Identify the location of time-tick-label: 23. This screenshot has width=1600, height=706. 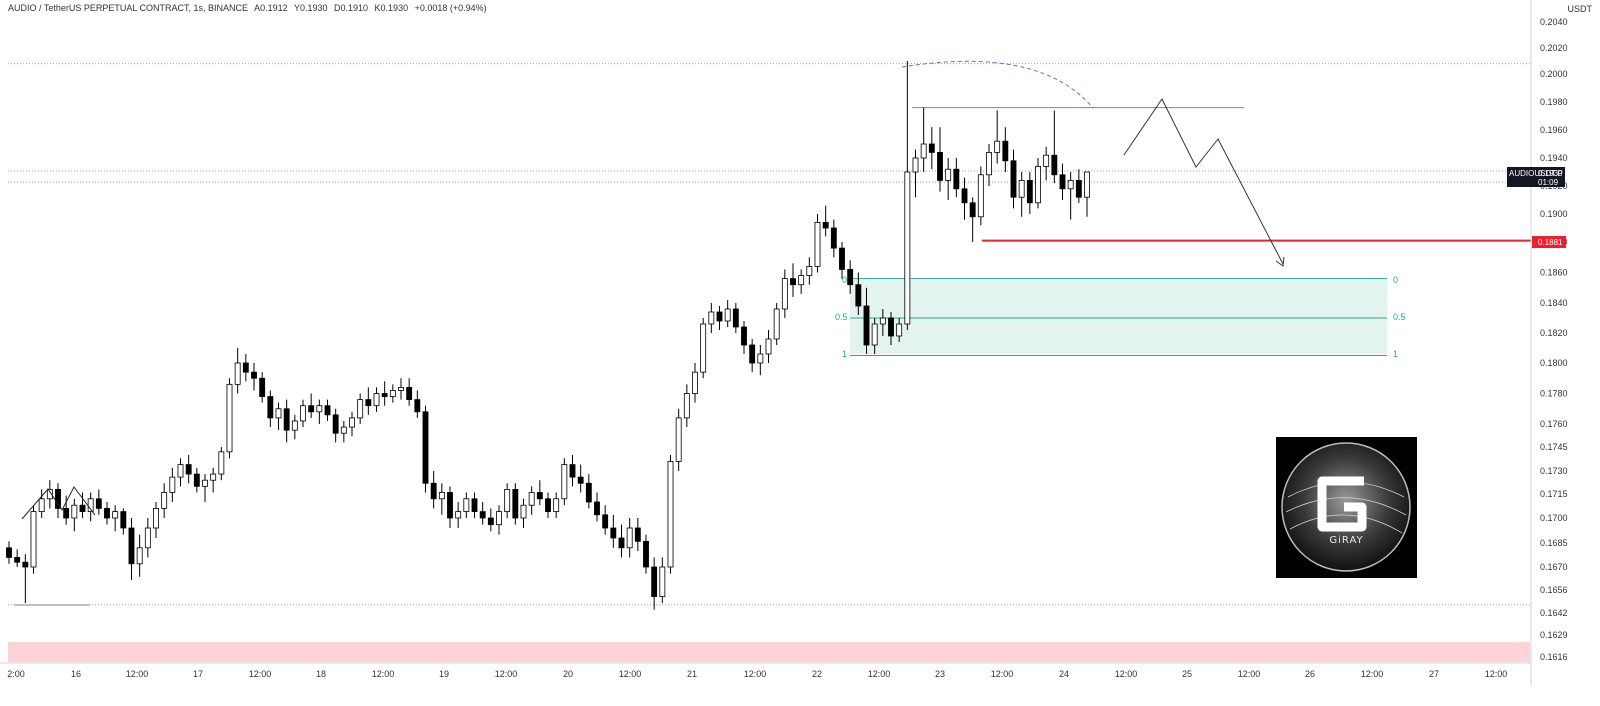
(940, 674).